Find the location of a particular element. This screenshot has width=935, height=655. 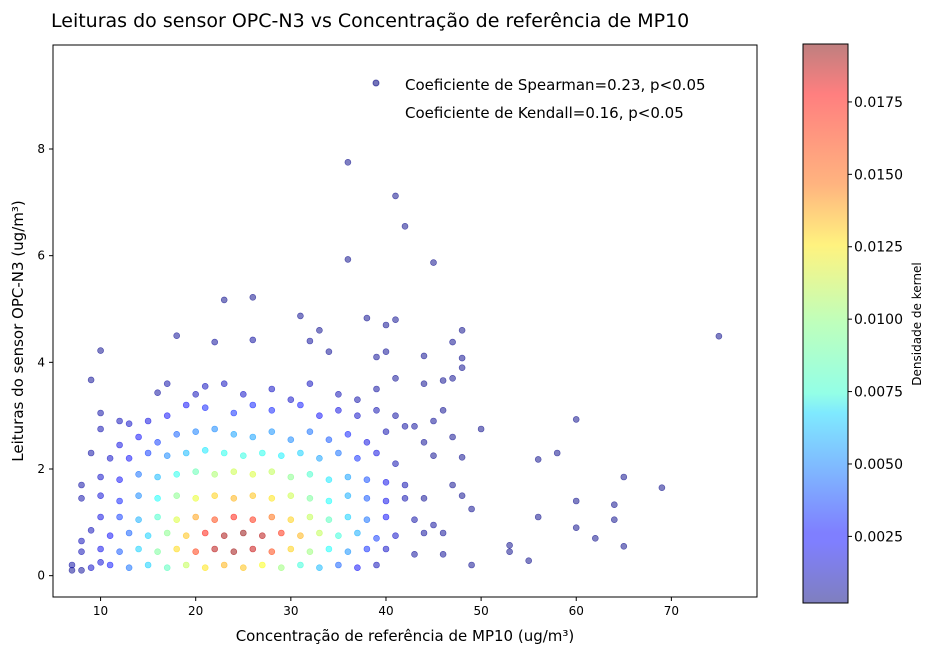

colorbar-gradient is located at coordinates (825, 323).